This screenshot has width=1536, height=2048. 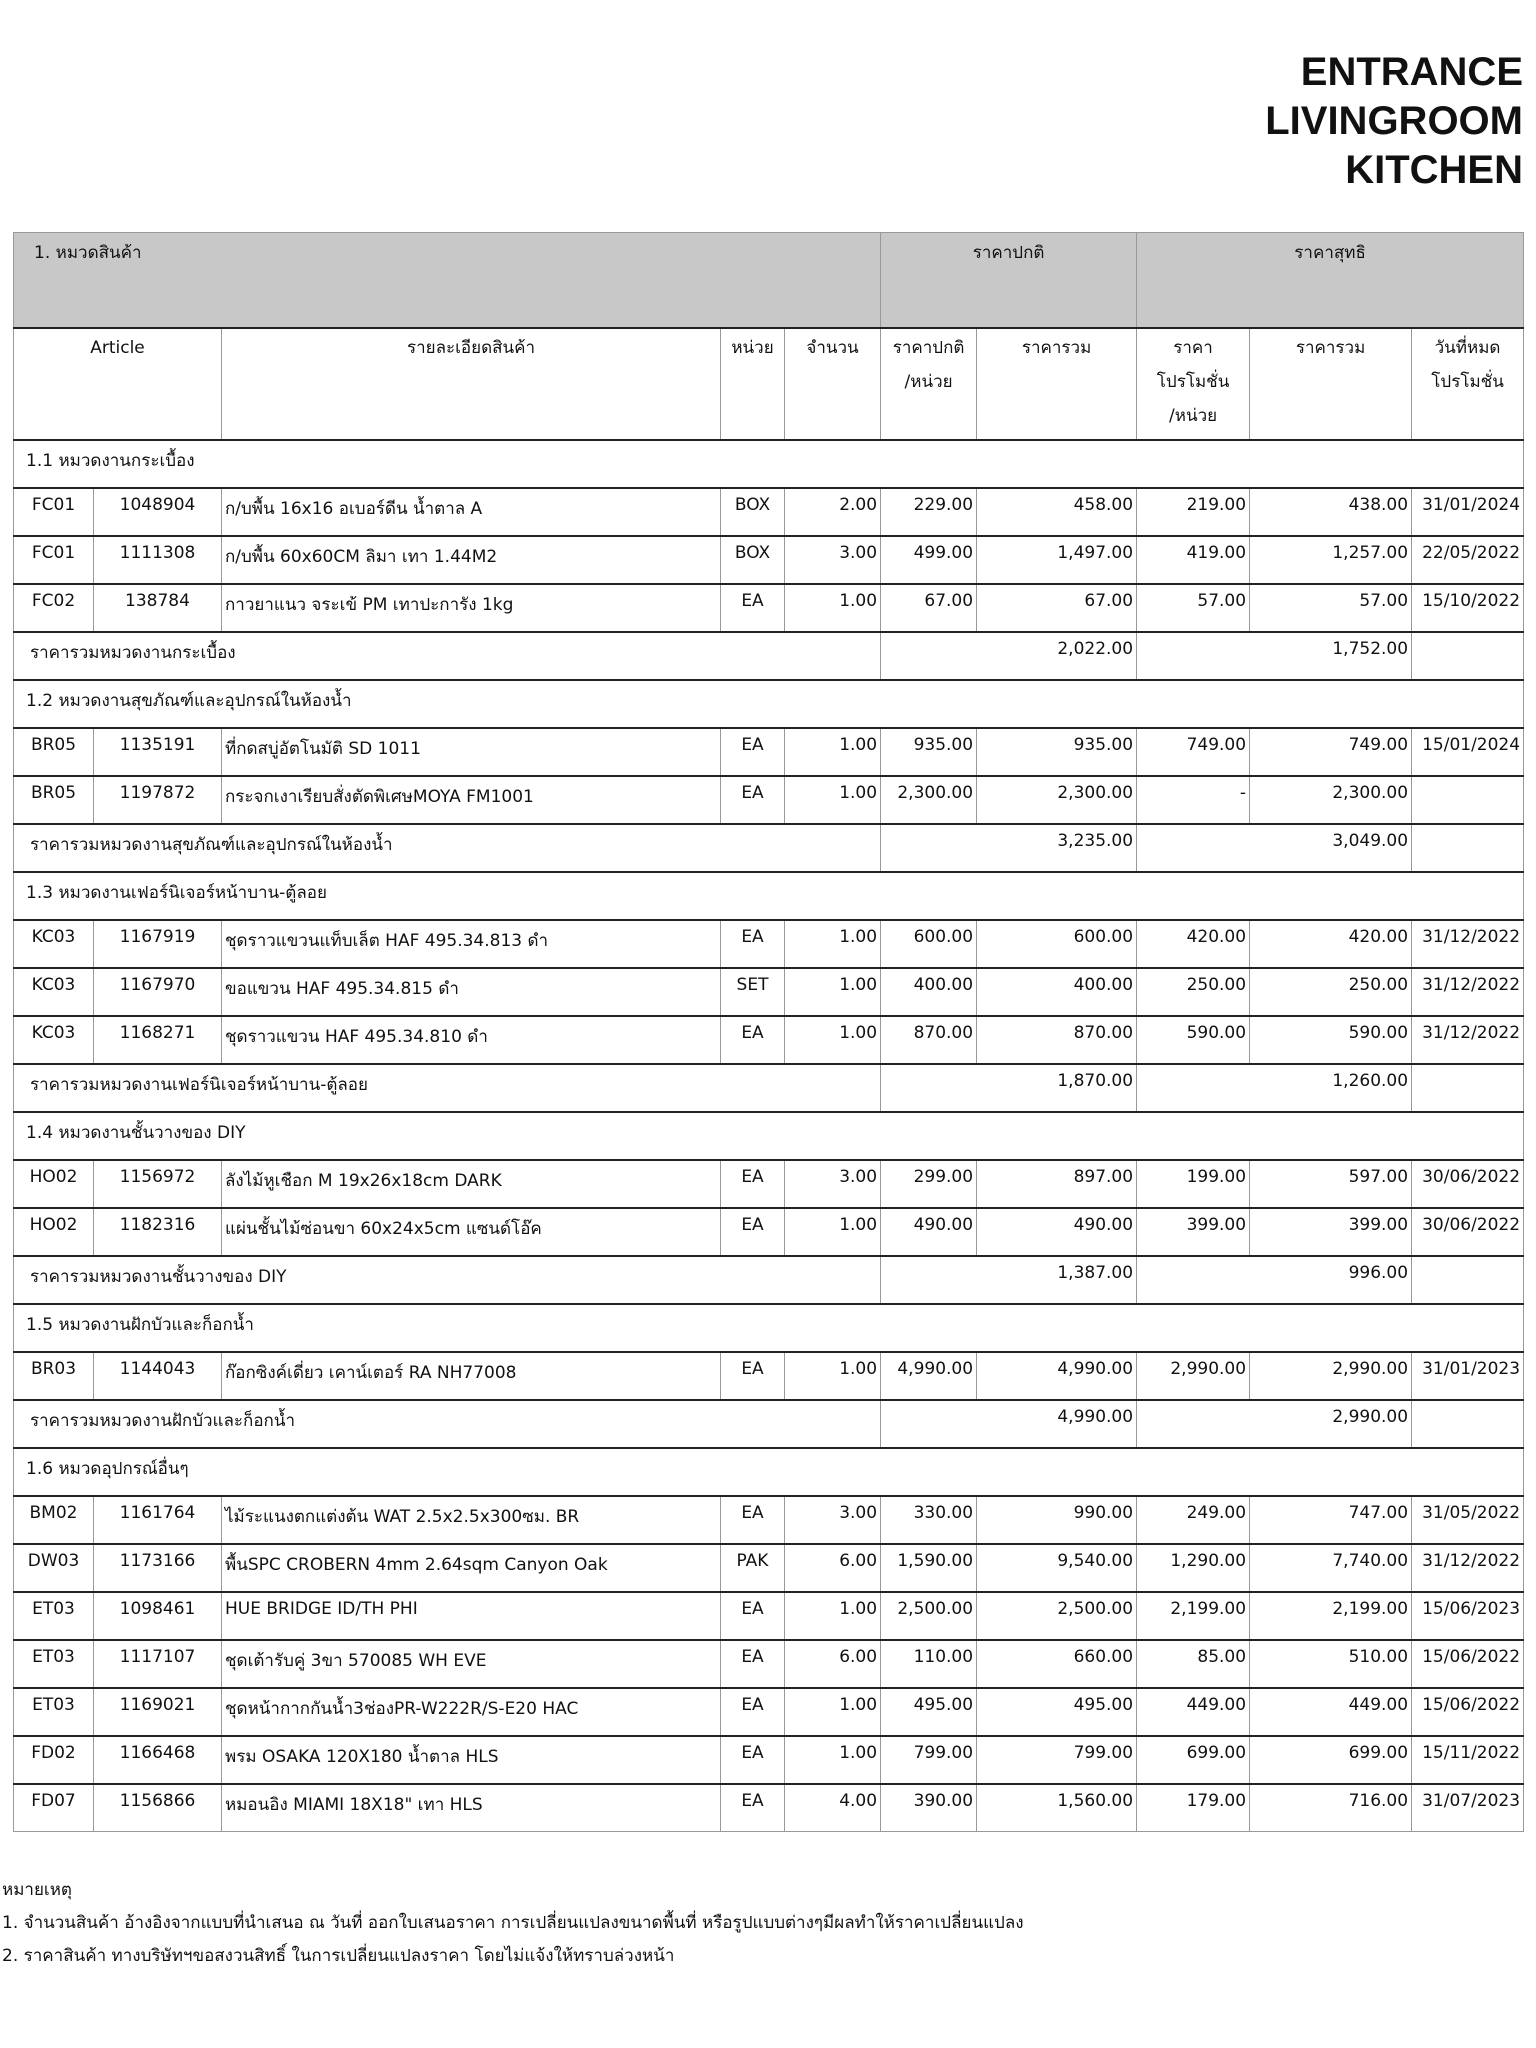 I want to click on item-cell: ชุดราวแขวนแท็บเล็ต HAF 495.34.813 ดำ, so click(x=471, y=943).